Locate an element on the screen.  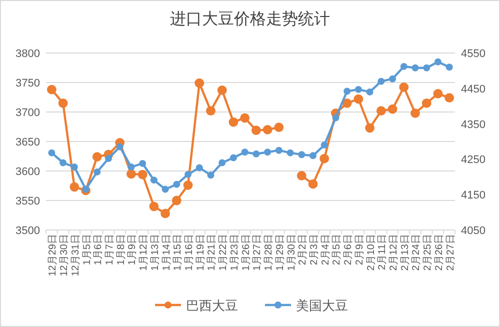
x-tick-label: 2月9日 is located at coordinates (360, 250).